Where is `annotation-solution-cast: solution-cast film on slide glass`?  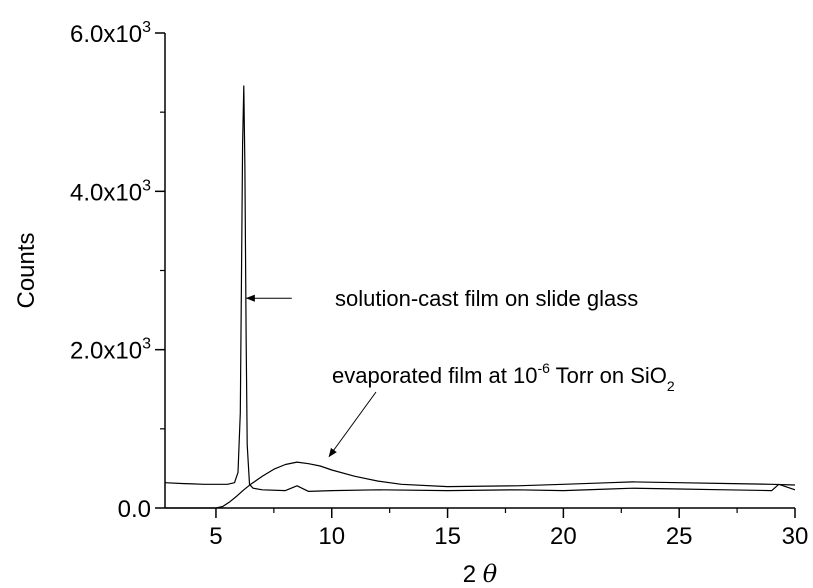 annotation-solution-cast: solution-cast film on slide glass is located at coordinates (486, 298).